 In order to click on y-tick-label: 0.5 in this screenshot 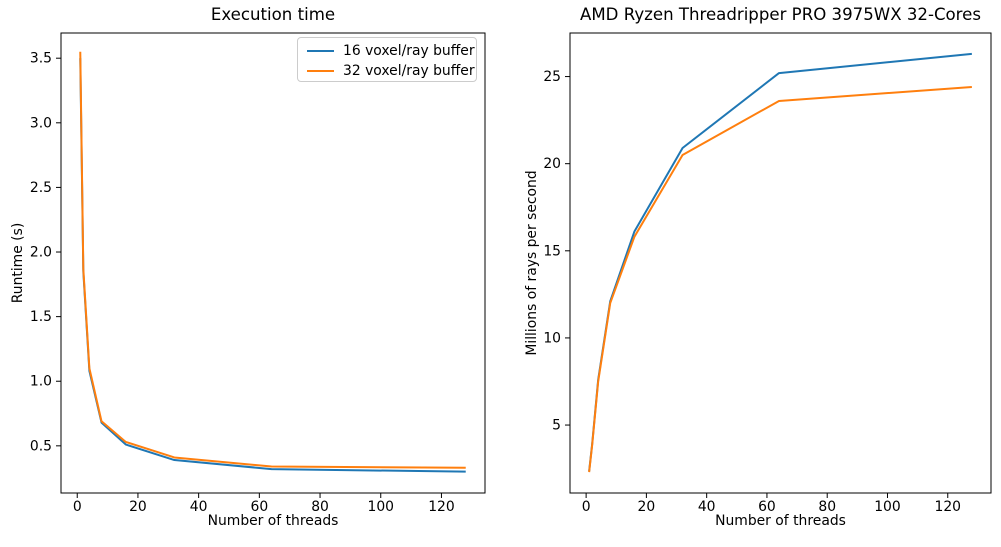, I will do `click(41, 446)`.